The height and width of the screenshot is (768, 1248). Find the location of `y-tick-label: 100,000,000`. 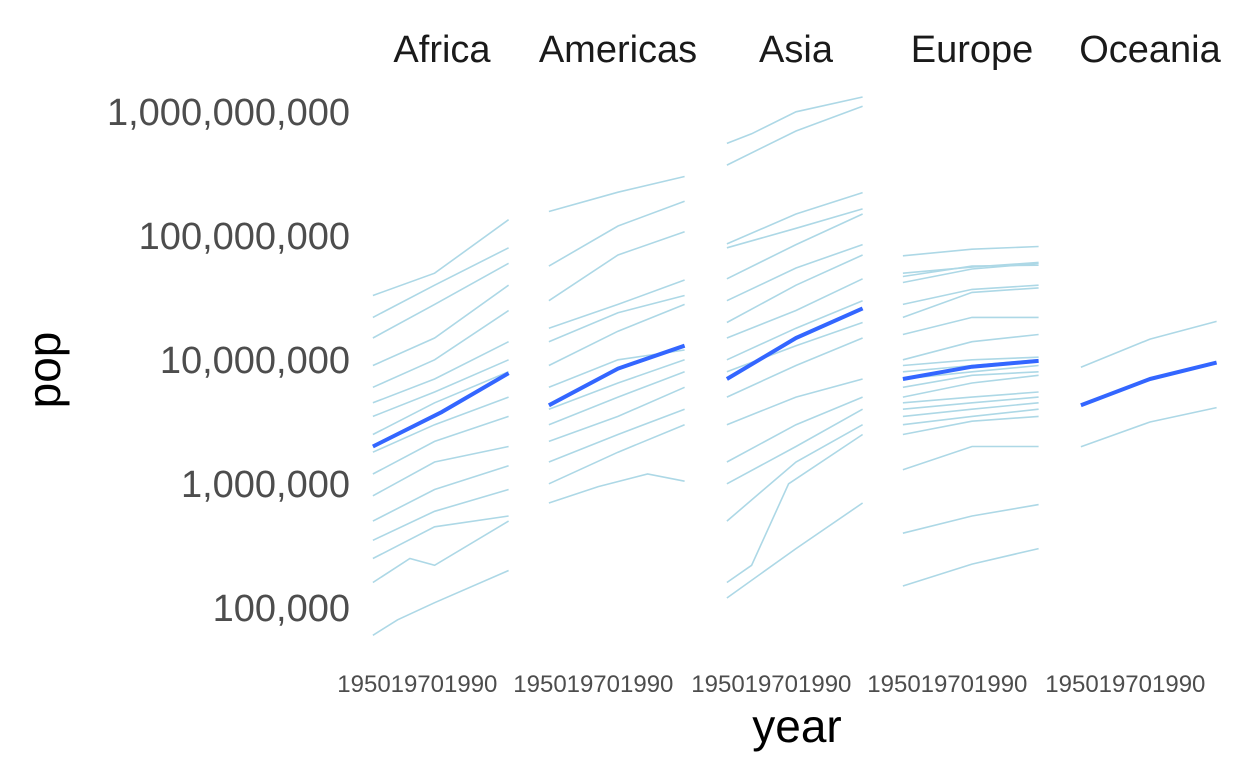

y-tick-label: 100,000,000 is located at coordinates (244, 237).